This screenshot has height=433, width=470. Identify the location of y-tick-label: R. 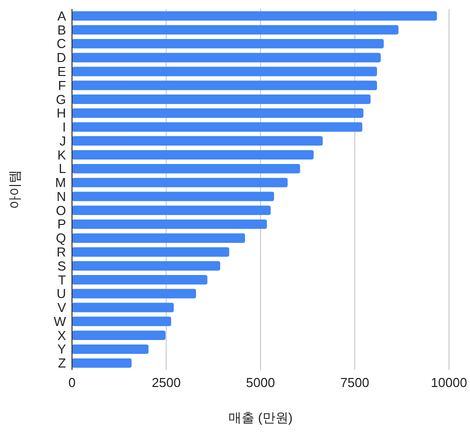
(61, 252).